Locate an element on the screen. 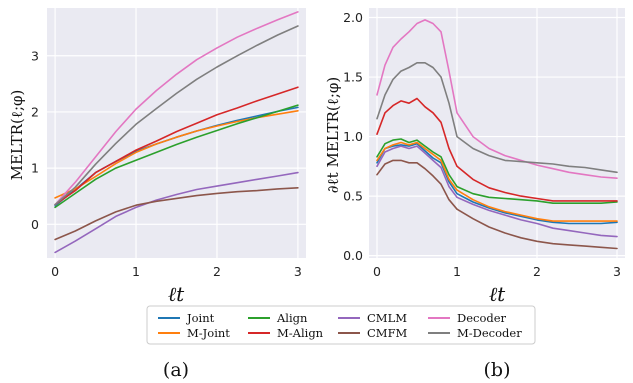 This screenshot has width=633, height=383. y-tick-label: 2.0 is located at coordinates (353, 17).